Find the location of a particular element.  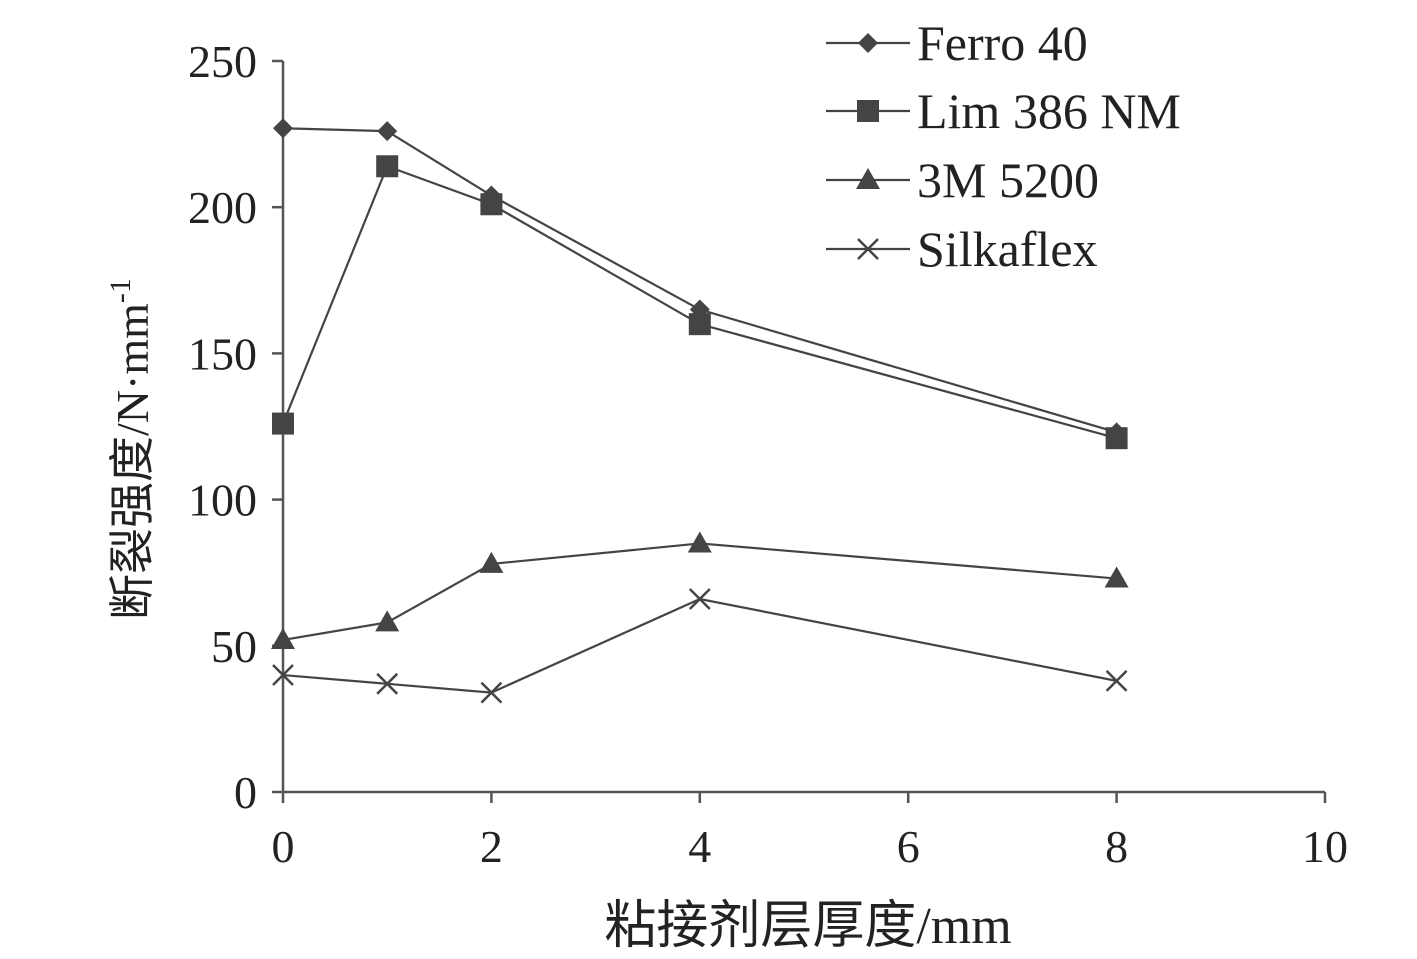

series-silkaflex is located at coordinates (700, 646).